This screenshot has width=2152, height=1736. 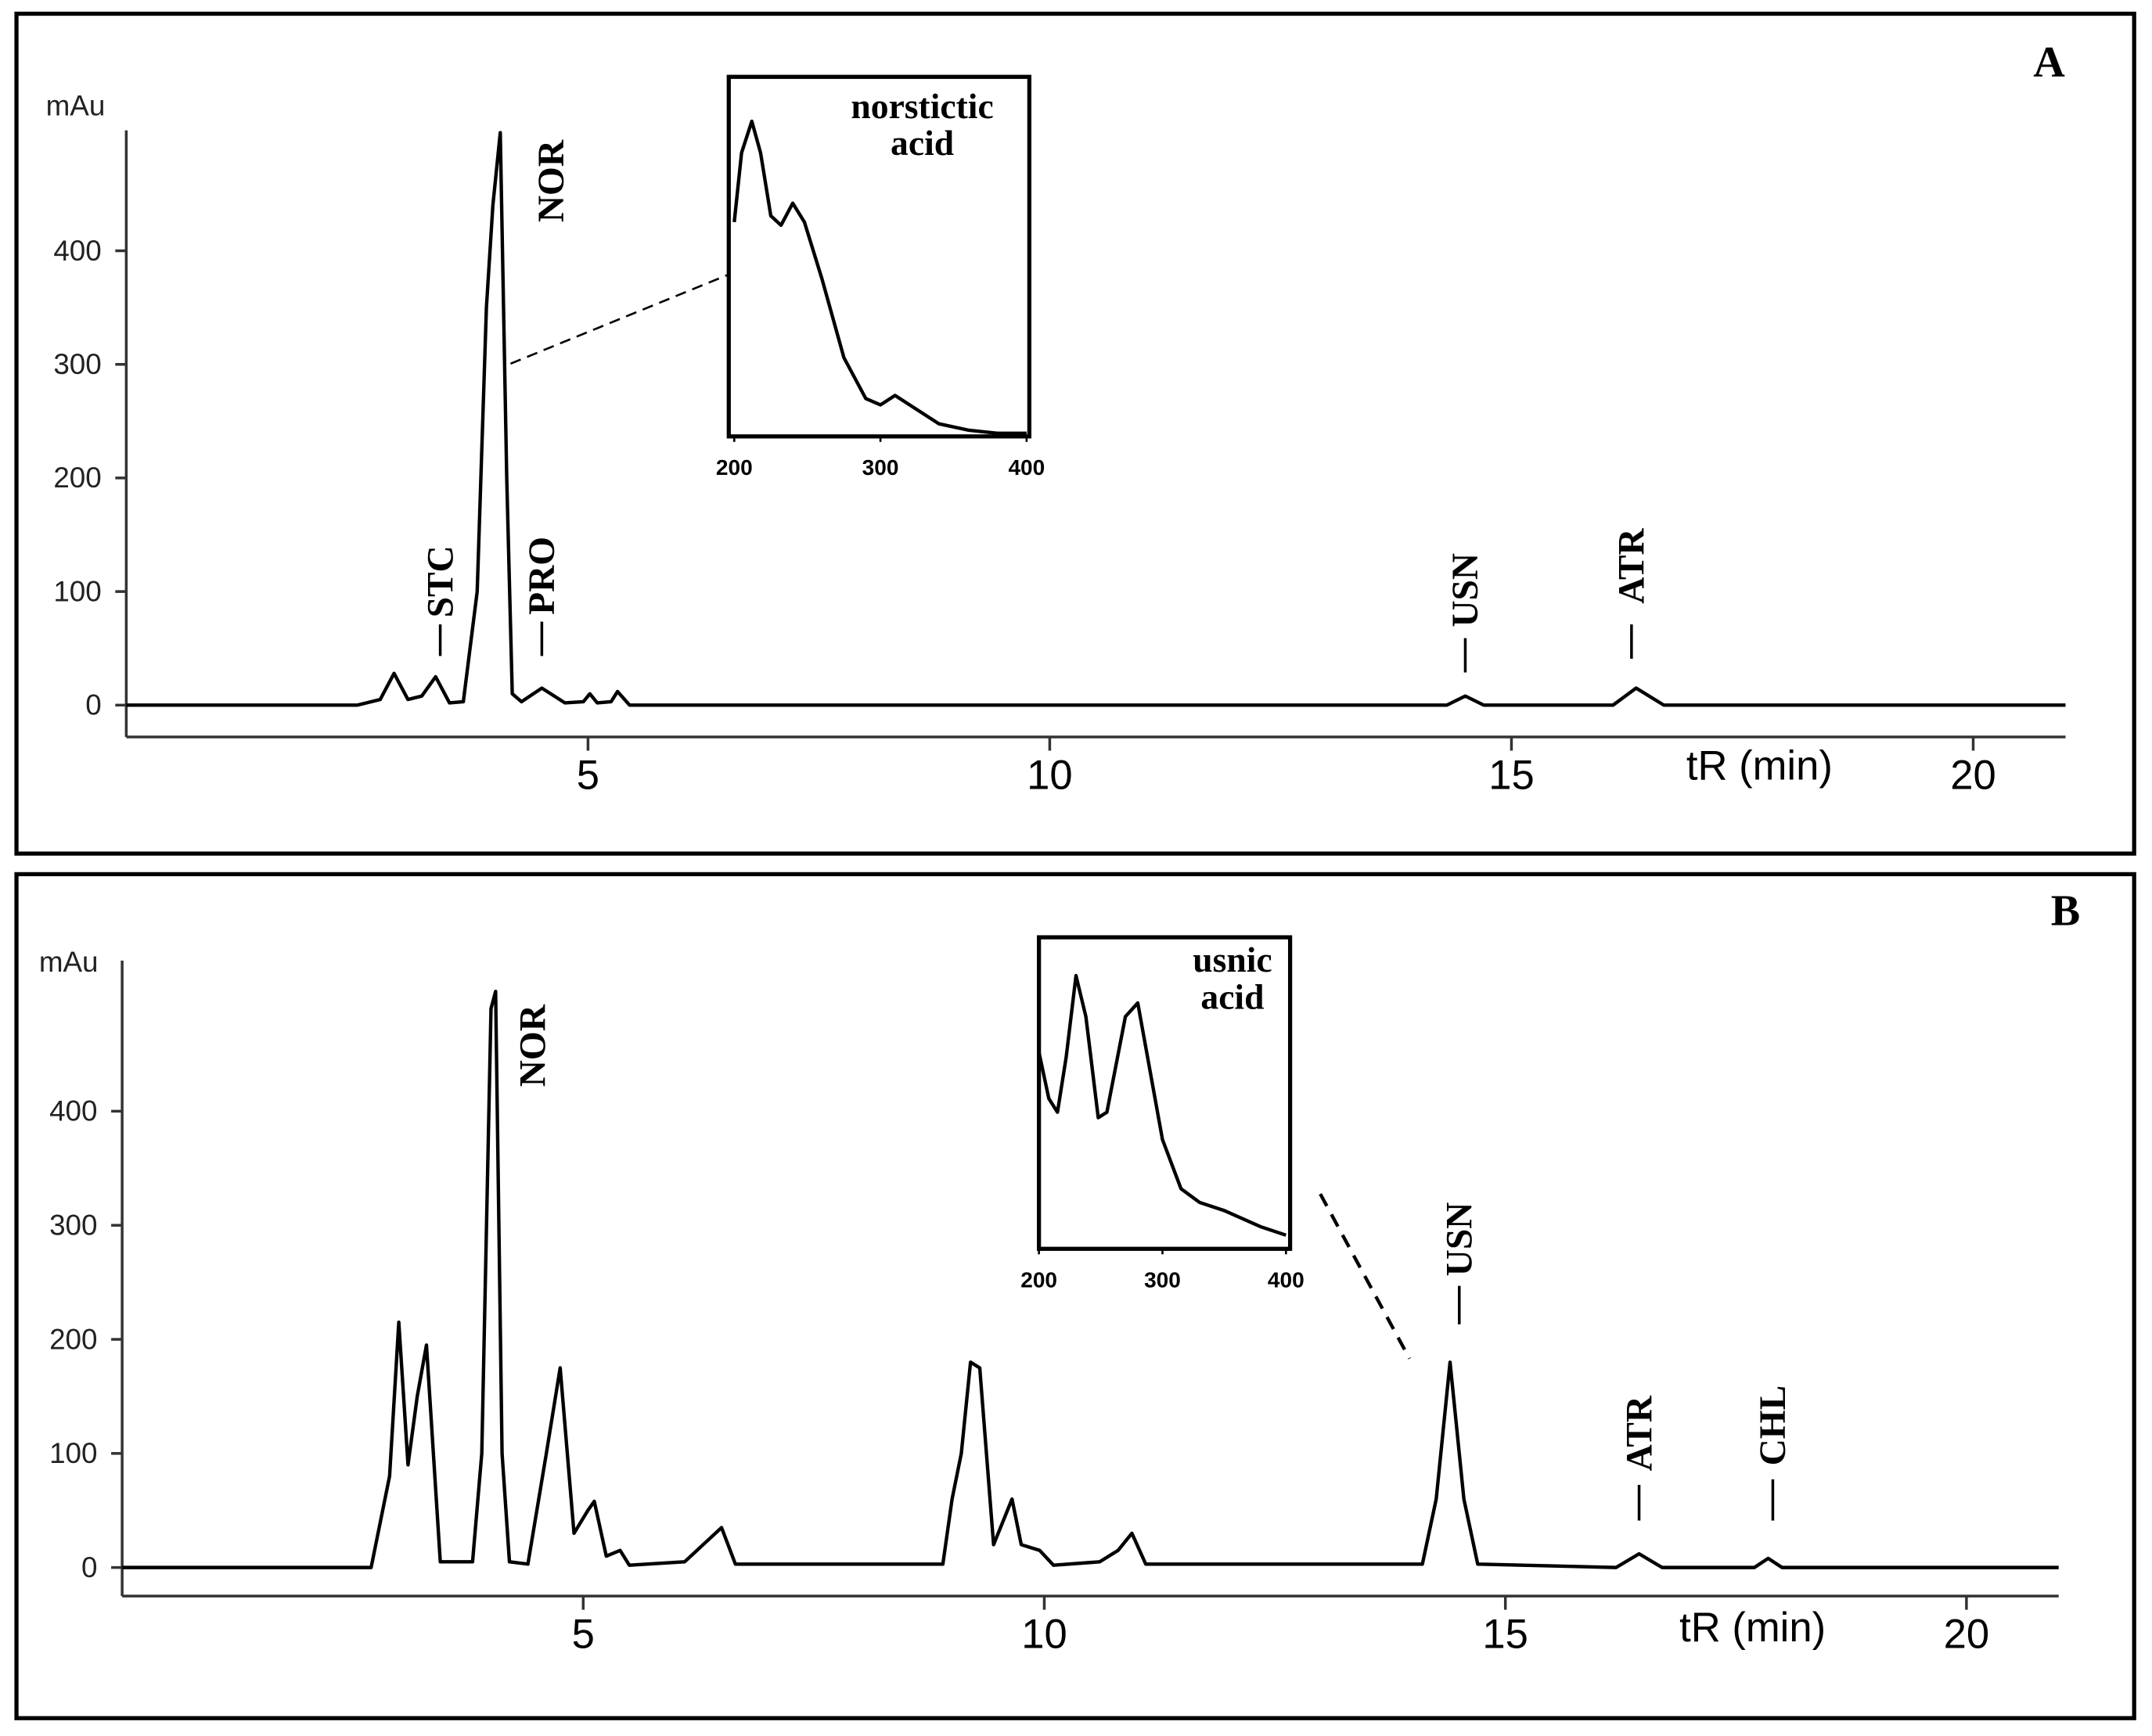 I want to click on inset-label: norstictic, so click(x=922, y=106).